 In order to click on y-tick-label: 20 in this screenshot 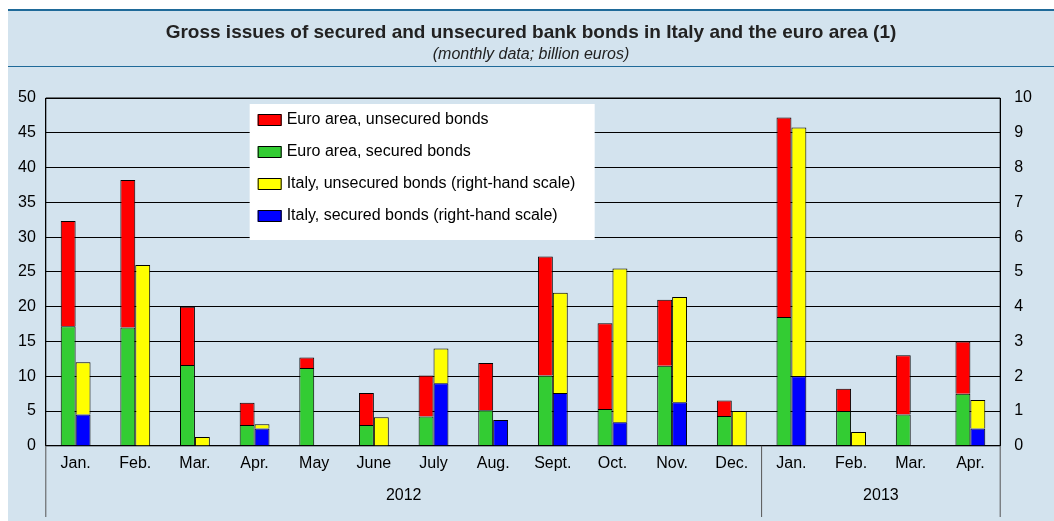, I will do `click(27, 306)`.